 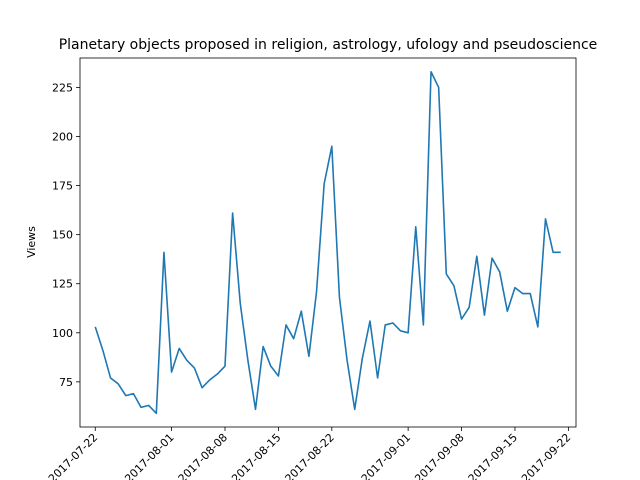 I want to click on y-tick-label: 100, so click(x=62, y=333).